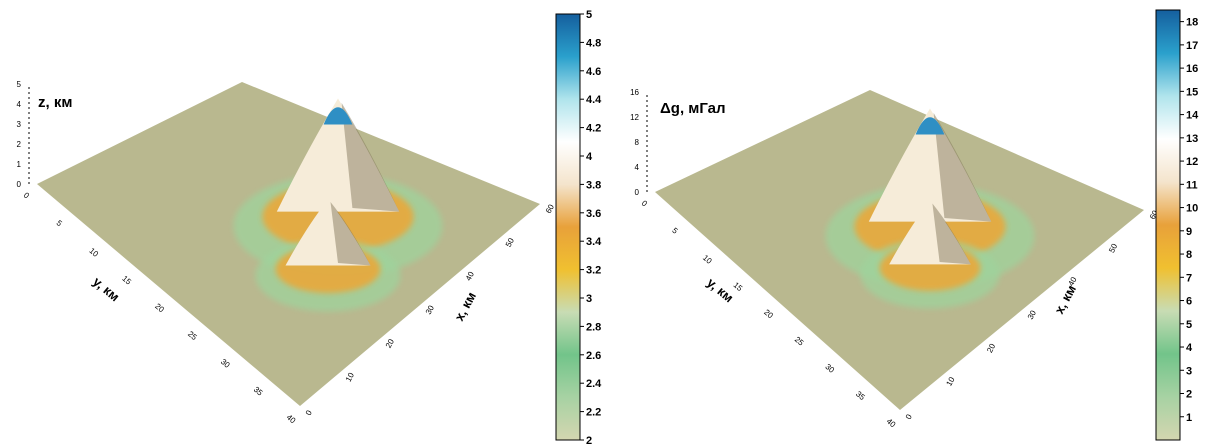 Image resolution: width=1216 pixels, height=448 pixels. What do you see at coordinates (594, 100) in the screenshot?
I see `colorbar-tick-label: 4.4` at bounding box center [594, 100].